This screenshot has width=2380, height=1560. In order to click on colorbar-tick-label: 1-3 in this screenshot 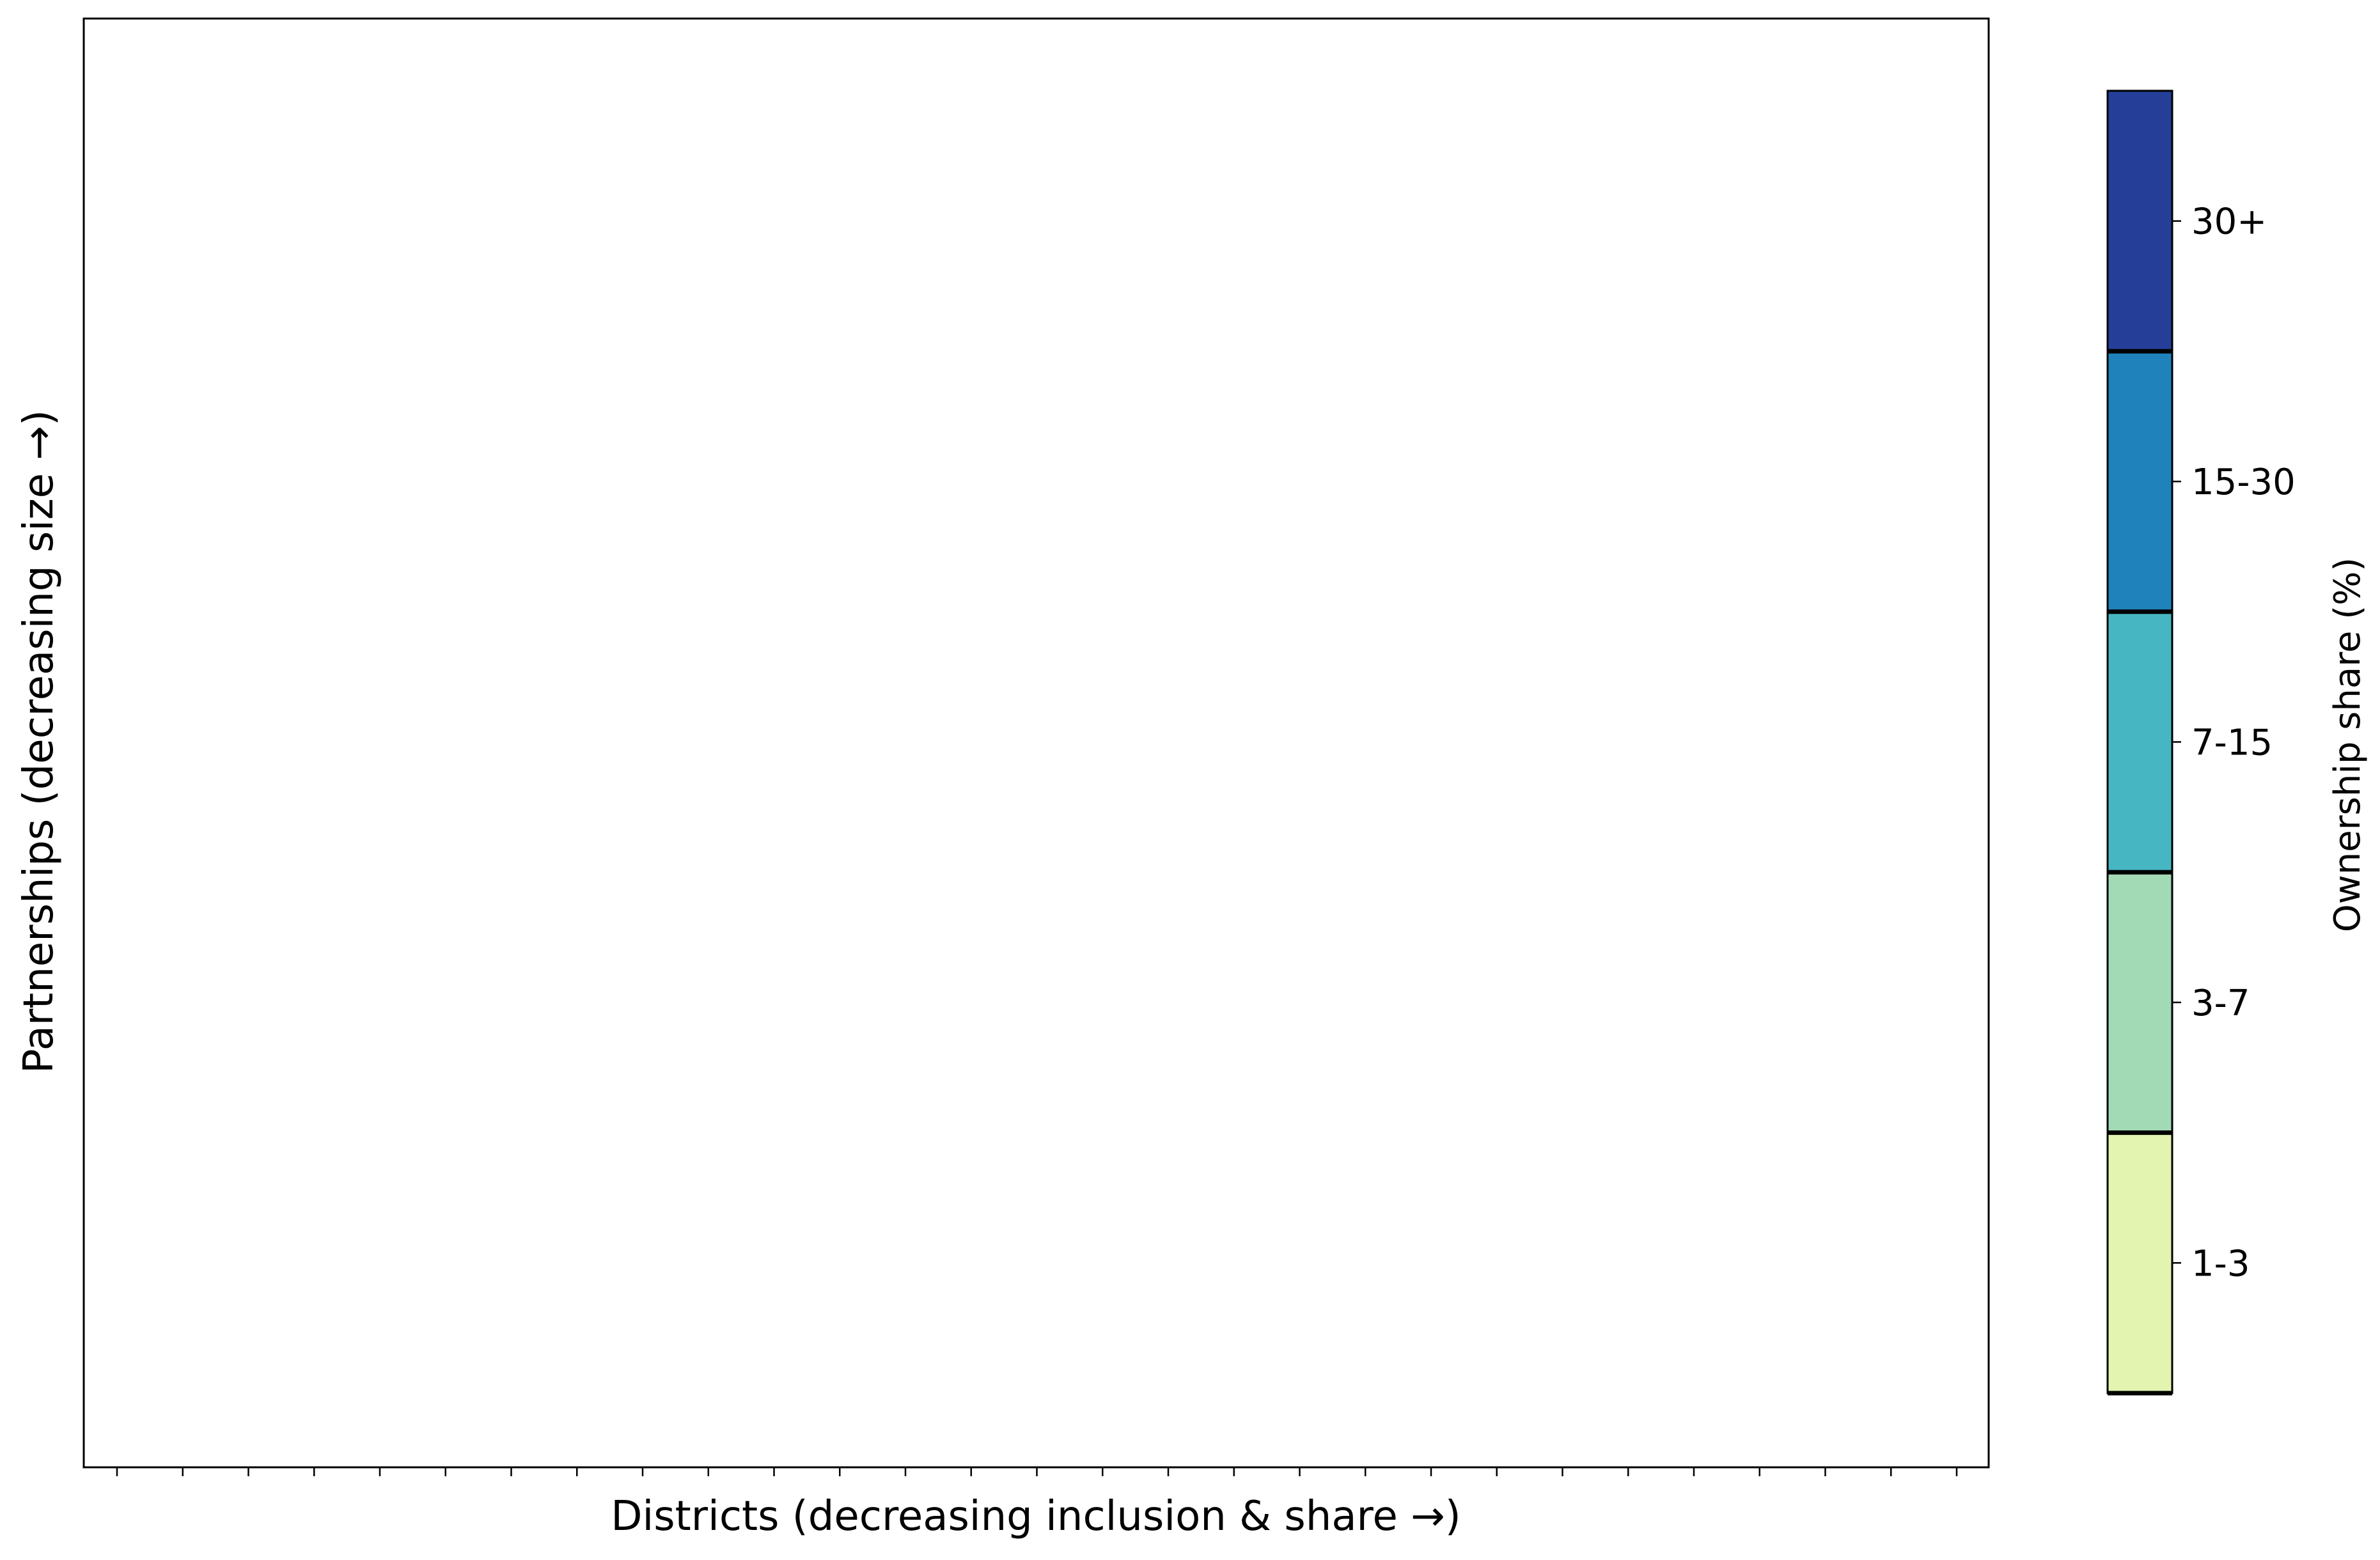, I will do `click(2220, 1264)`.